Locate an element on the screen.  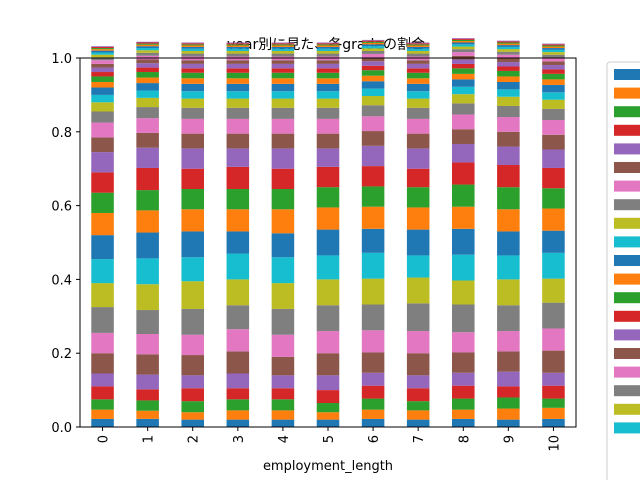
x-tick-label: 3 is located at coordinates (239, 439).